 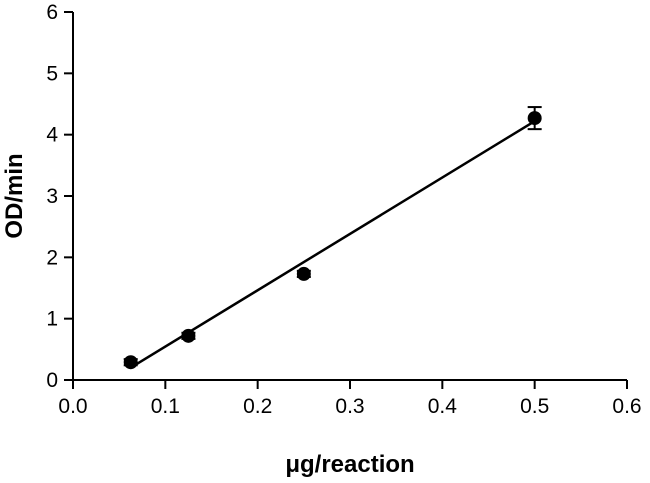 What do you see at coordinates (52, 12) in the screenshot?
I see `y-tick-label: 6` at bounding box center [52, 12].